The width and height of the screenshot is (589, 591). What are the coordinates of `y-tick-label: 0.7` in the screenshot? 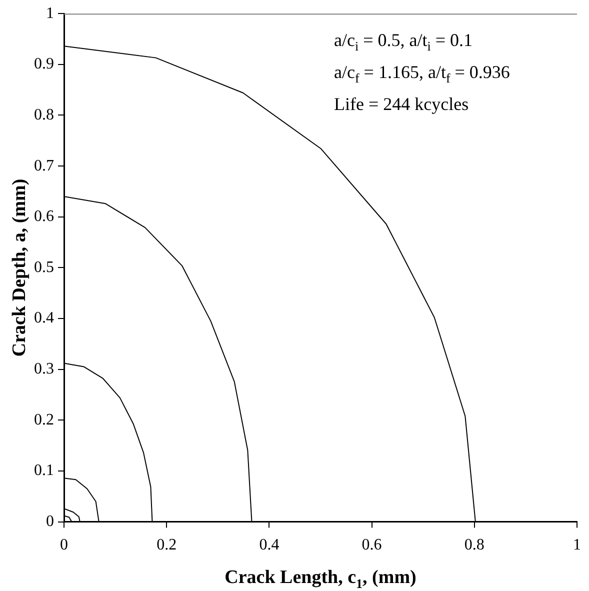 It's located at (44, 165).